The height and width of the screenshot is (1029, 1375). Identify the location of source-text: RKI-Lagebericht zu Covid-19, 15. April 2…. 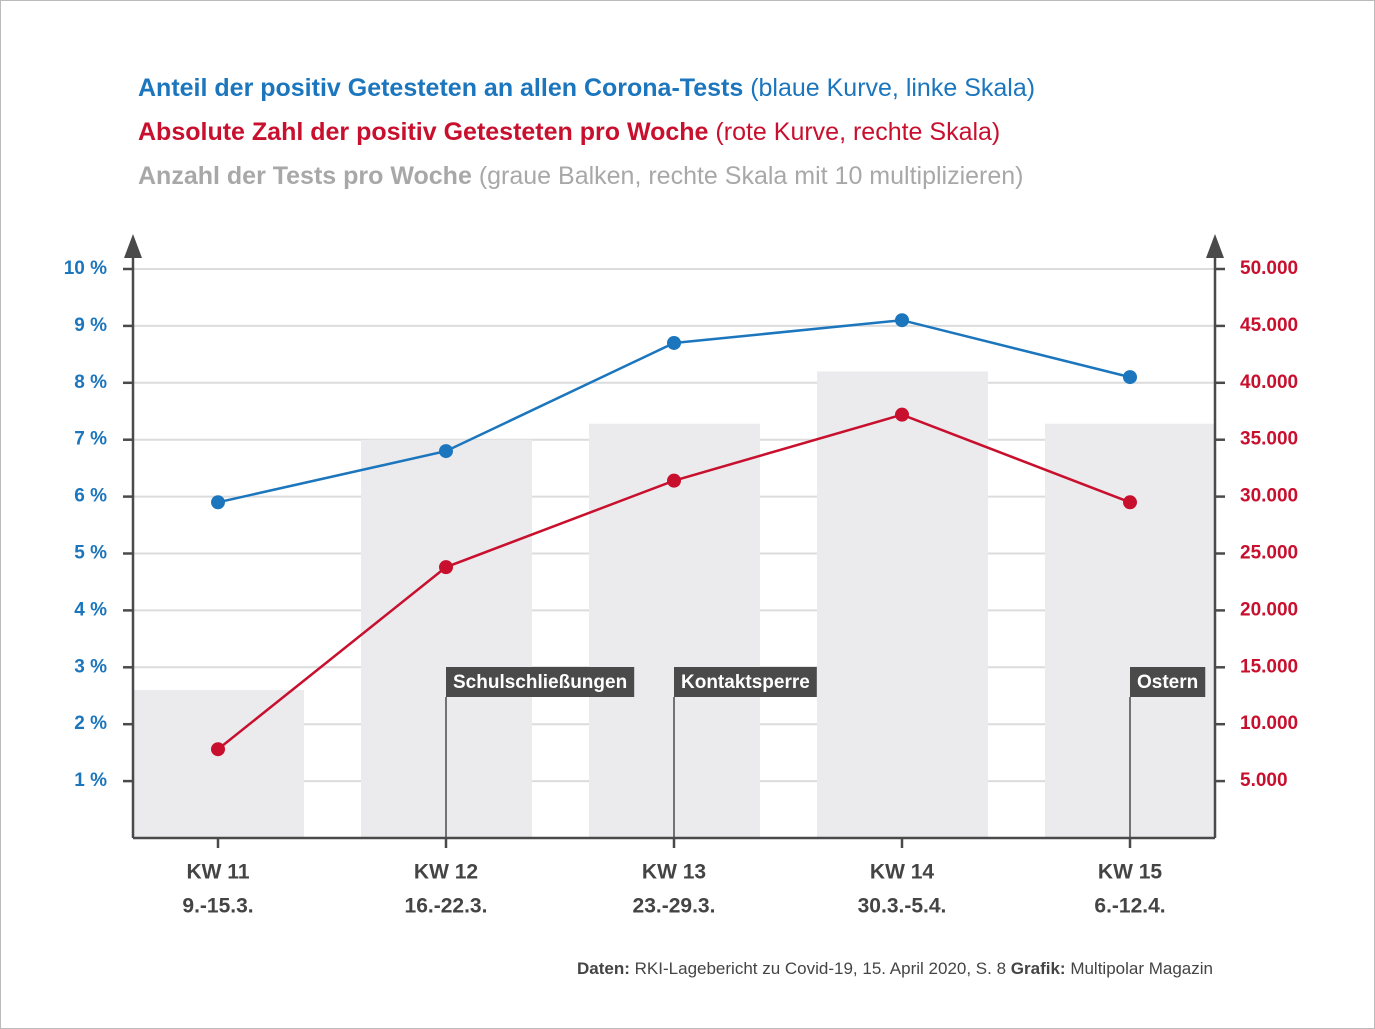
(820, 968).